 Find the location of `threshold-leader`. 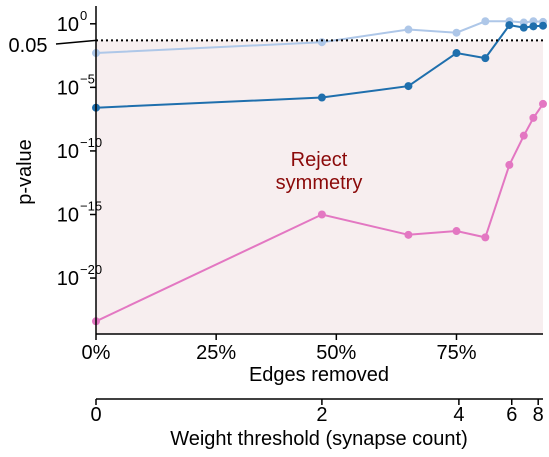

threshold-leader is located at coordinates (76, 42).